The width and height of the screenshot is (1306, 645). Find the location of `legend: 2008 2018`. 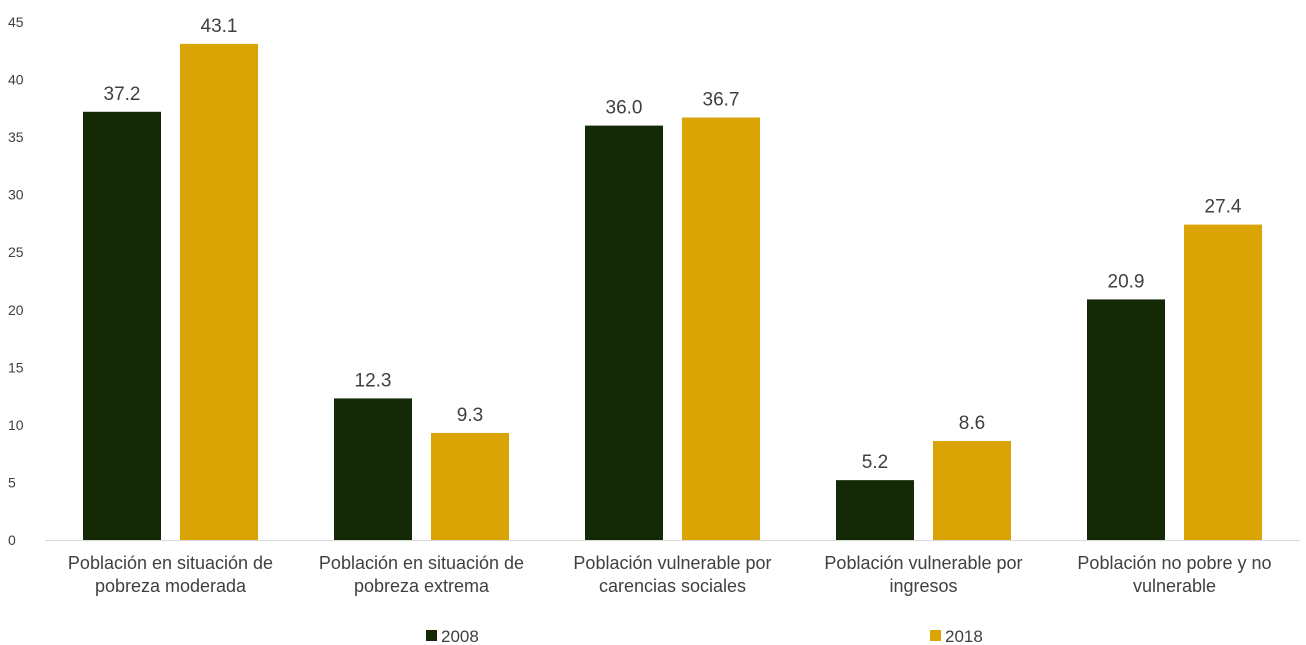

legend: 2008 2018 is located at coordinates (704, 636).